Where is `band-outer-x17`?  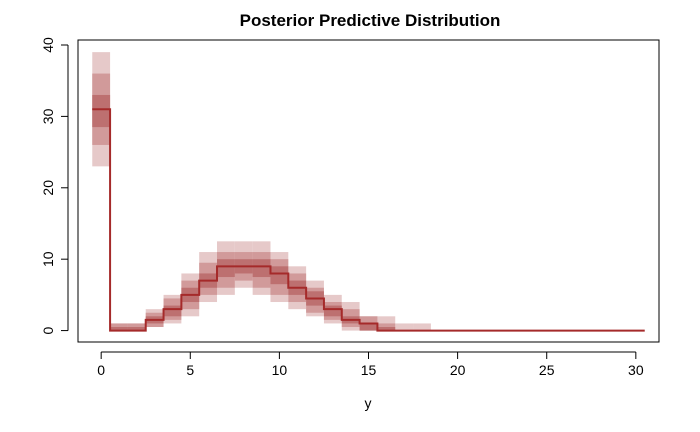 band-outer-x17 is located at coordinates (404, 327).